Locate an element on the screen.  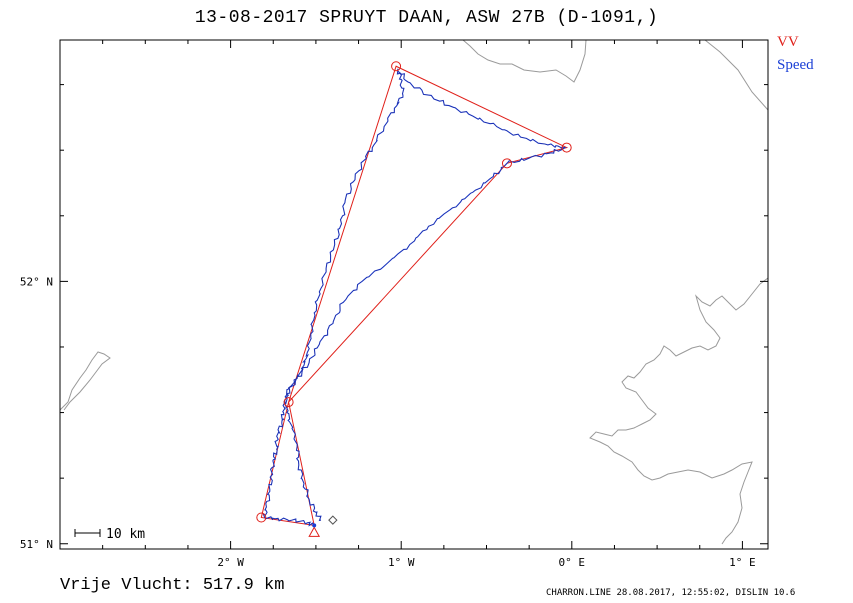
x-tick-label: 0° E is located at coordinates (572, 562).